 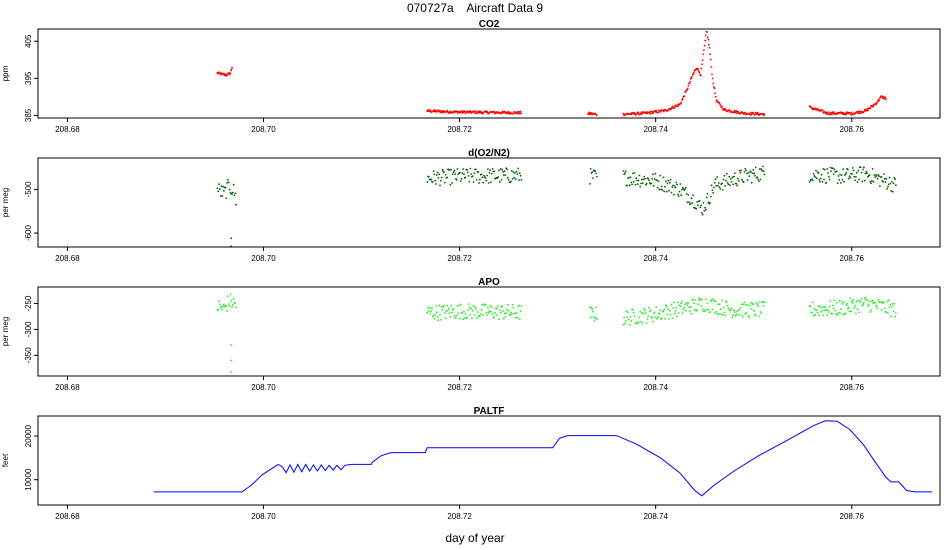 I want to click on d-o2-n2-x-tick-label: 208.72, so click(x=459, y=258).